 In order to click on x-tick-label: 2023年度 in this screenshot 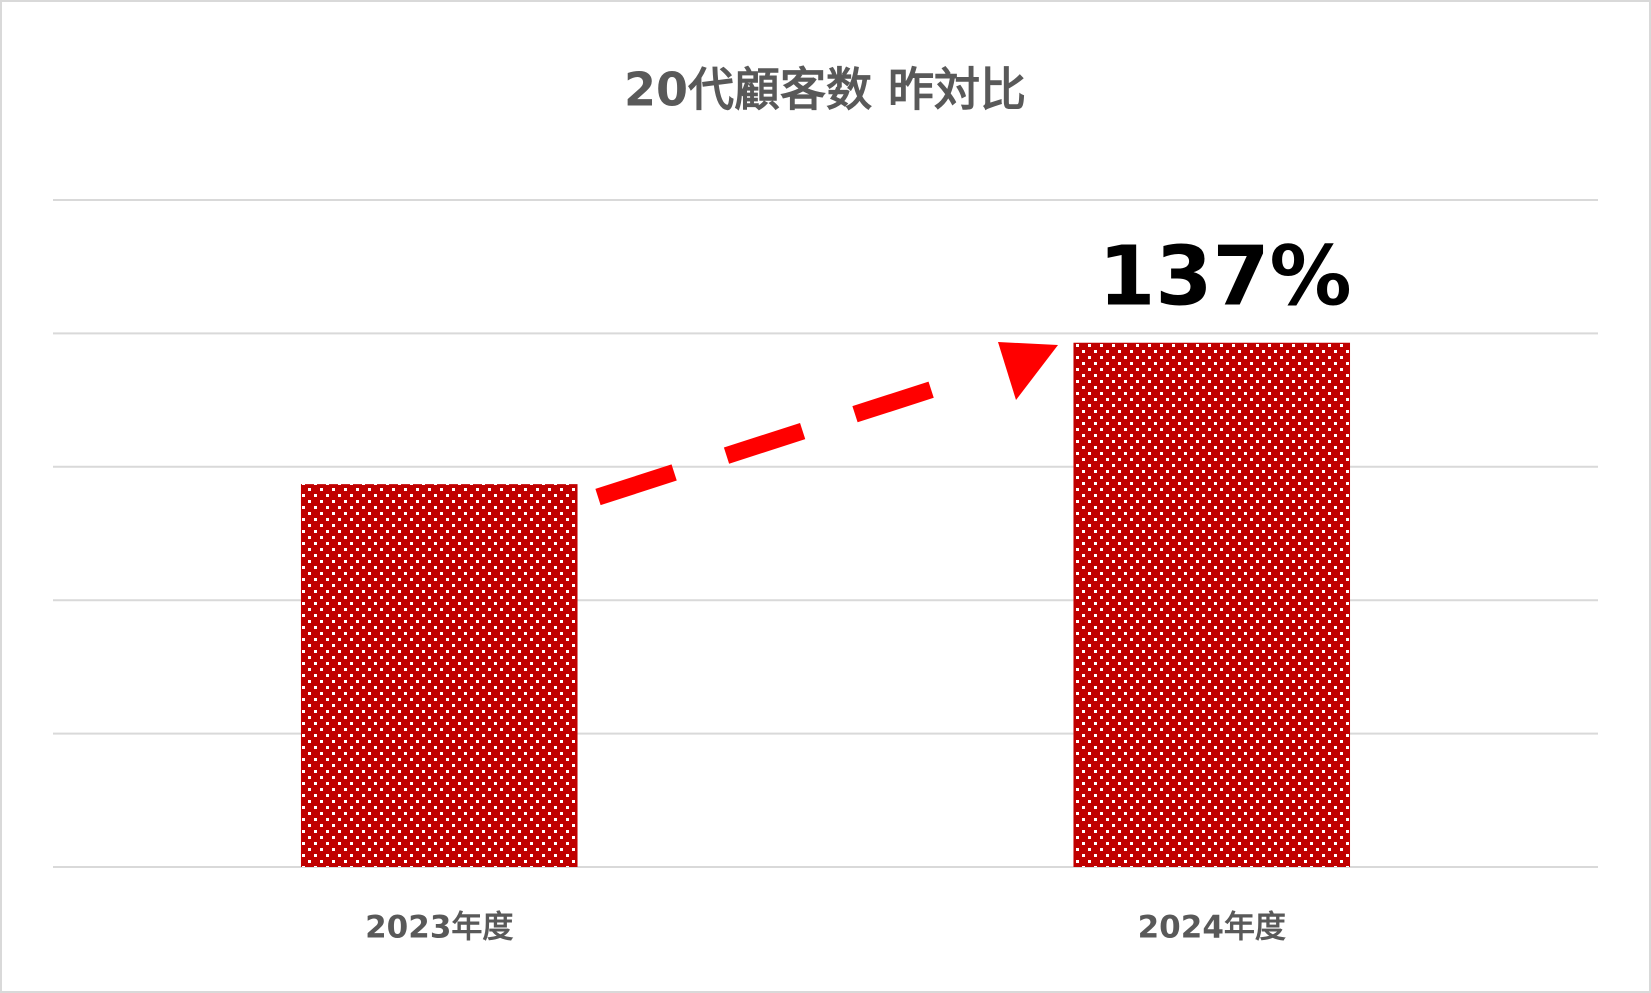, I will do `click(439, 928)`.